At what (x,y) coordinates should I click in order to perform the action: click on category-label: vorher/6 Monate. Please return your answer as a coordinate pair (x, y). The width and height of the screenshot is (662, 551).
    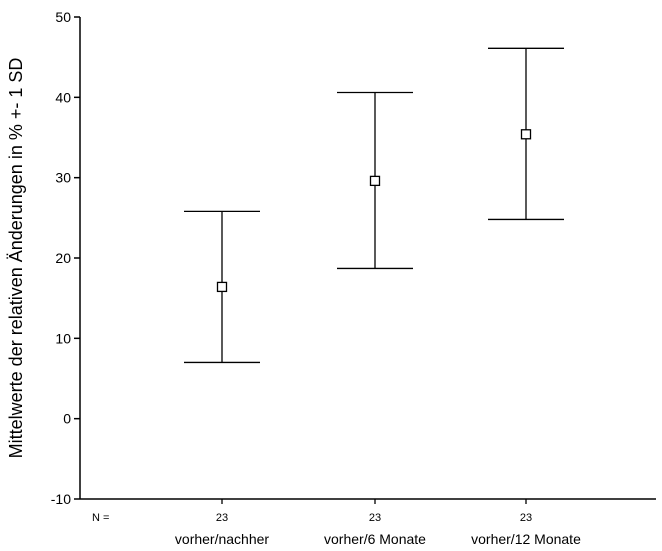
    Looking at the image, I should click on (375, 539).